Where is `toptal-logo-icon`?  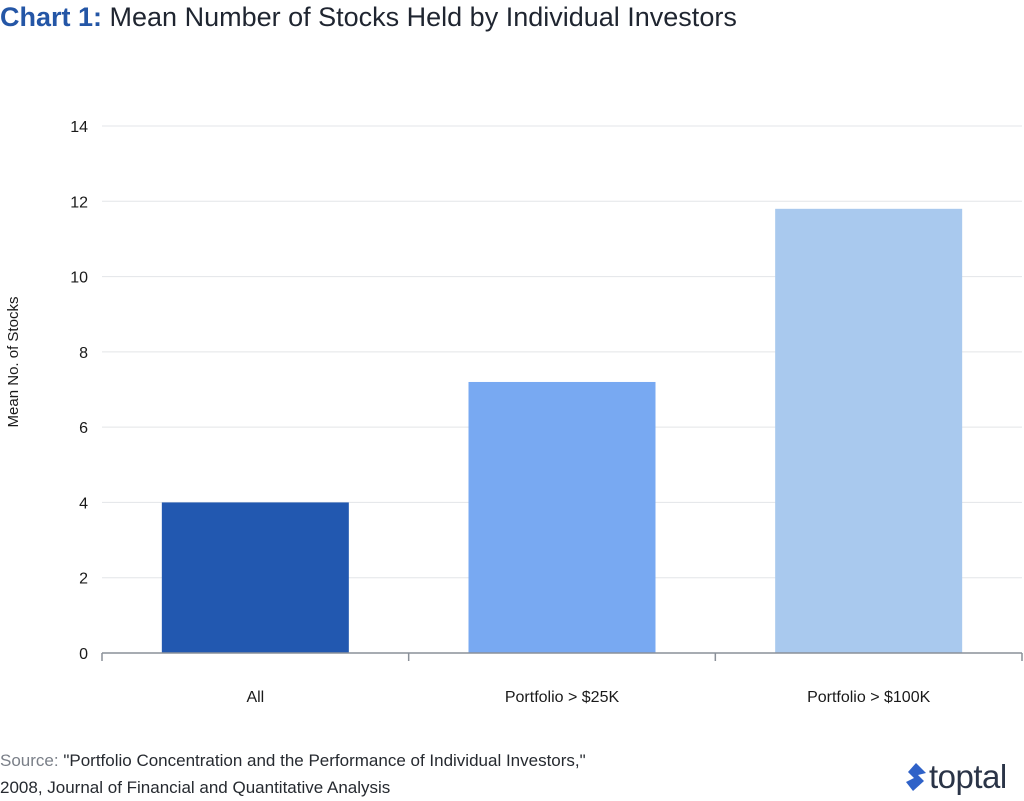
toptal-logo-icon is located at coordinates (916, 777).